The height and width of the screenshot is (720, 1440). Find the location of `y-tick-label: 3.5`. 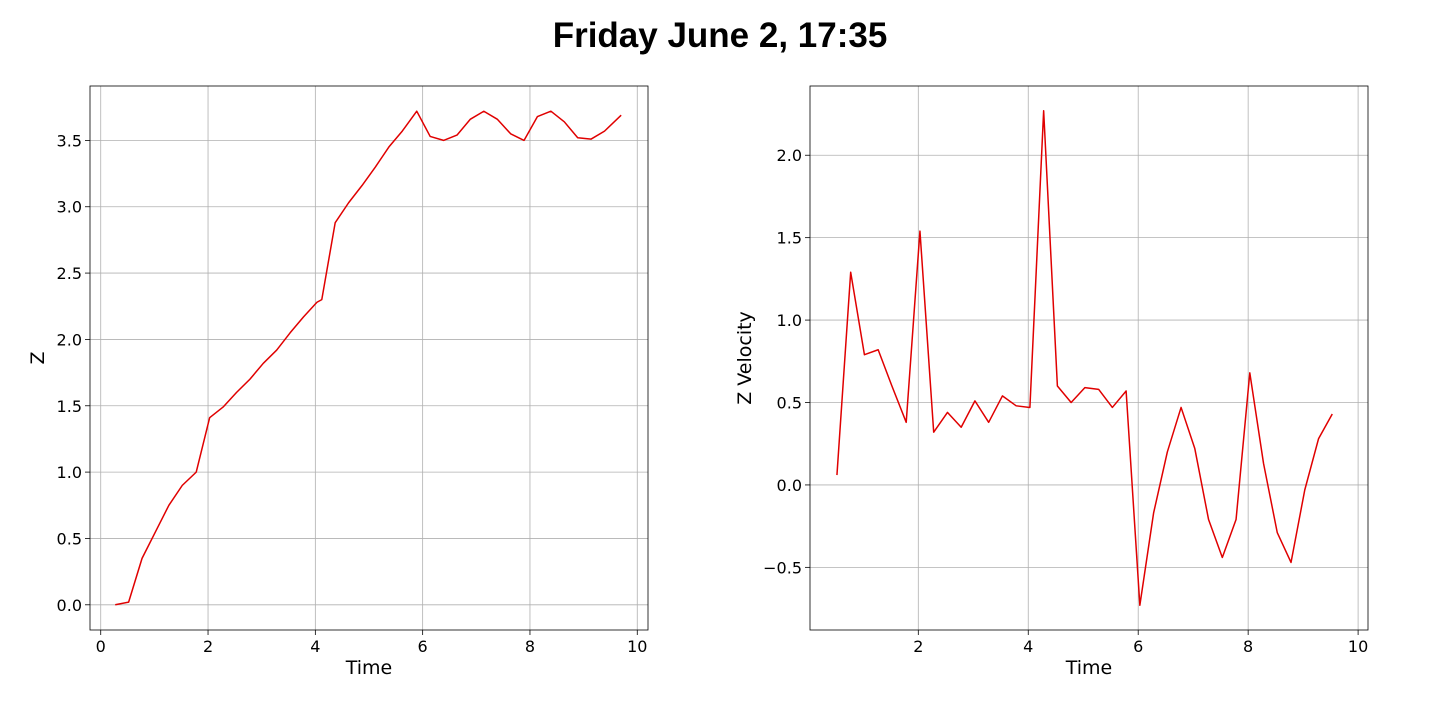

y-tick-label: 3.5 is located at coordinates (69, 140).